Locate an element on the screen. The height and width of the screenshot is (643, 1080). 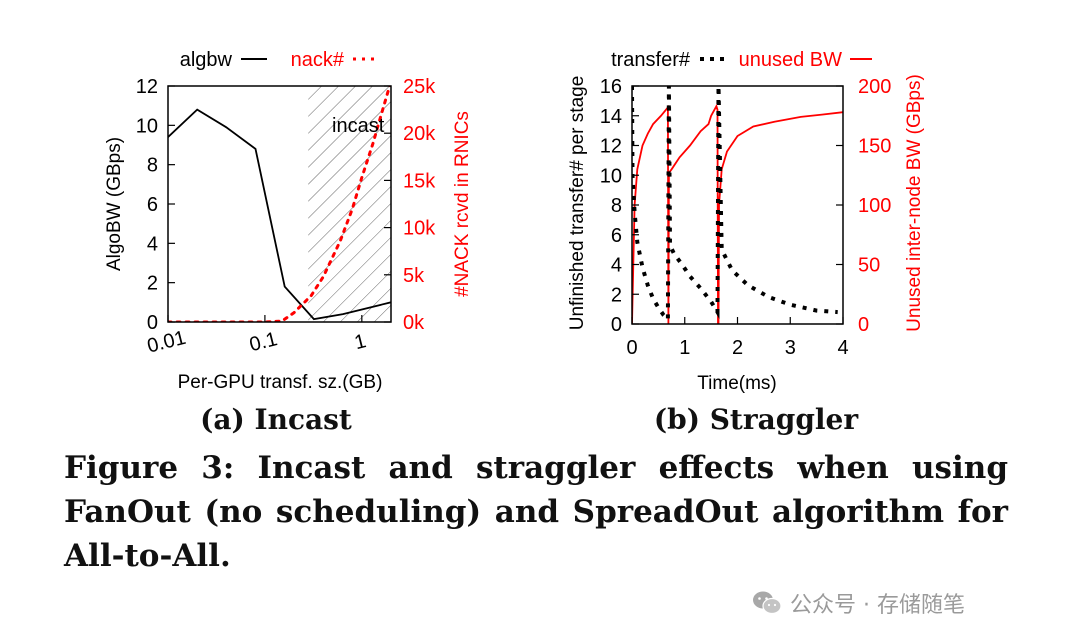
y2-tick-label: 100 is located at coordinates (874, 206).